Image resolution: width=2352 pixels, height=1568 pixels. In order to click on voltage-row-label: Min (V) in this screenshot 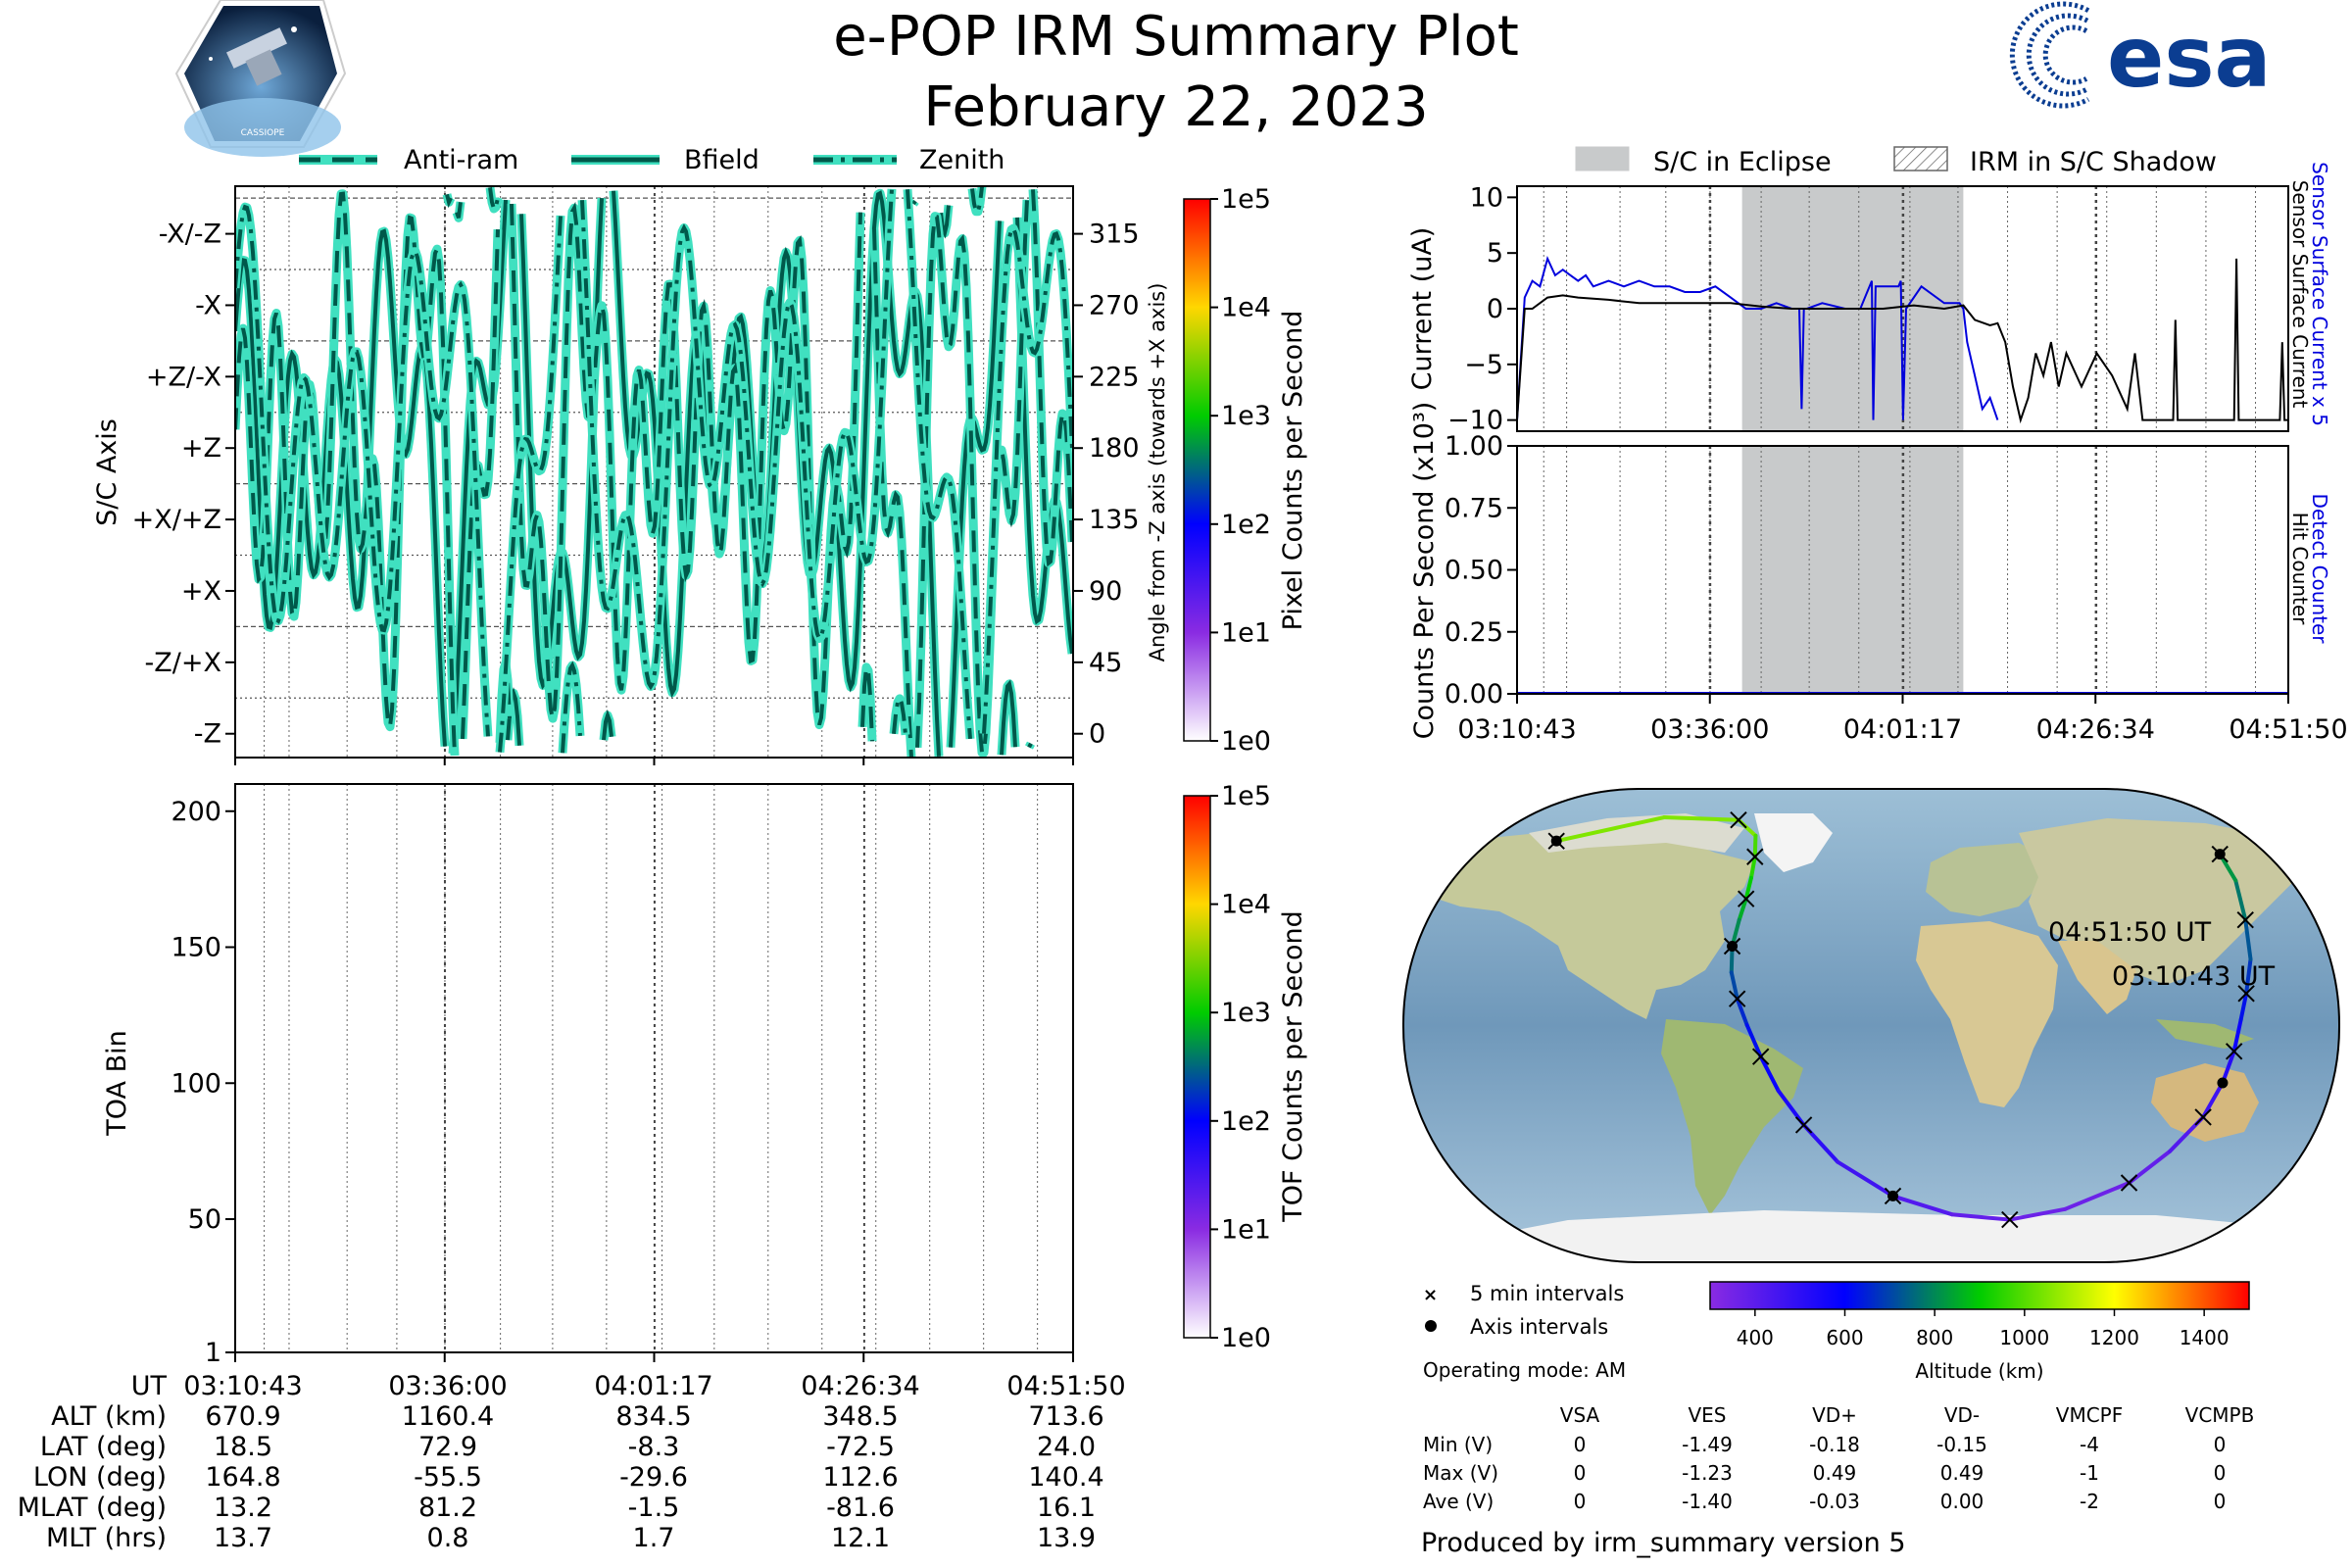, I will do `click(1458, 1444)`.